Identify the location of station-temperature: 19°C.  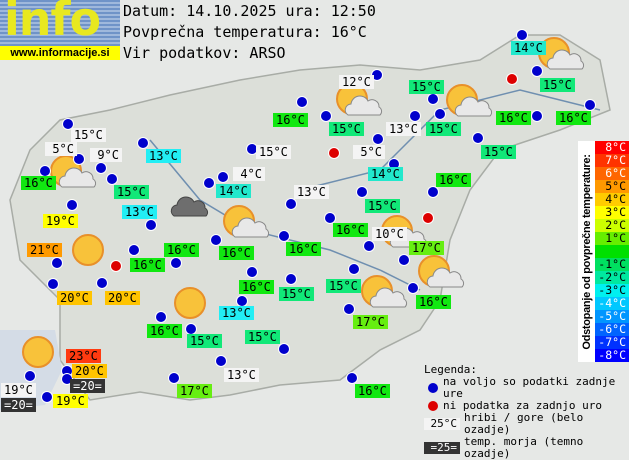
(60, 221).